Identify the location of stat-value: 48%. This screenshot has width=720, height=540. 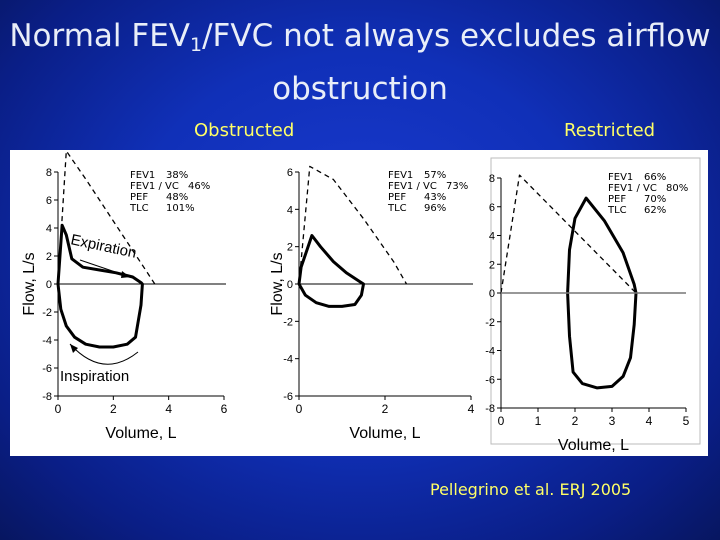
(177, 197).